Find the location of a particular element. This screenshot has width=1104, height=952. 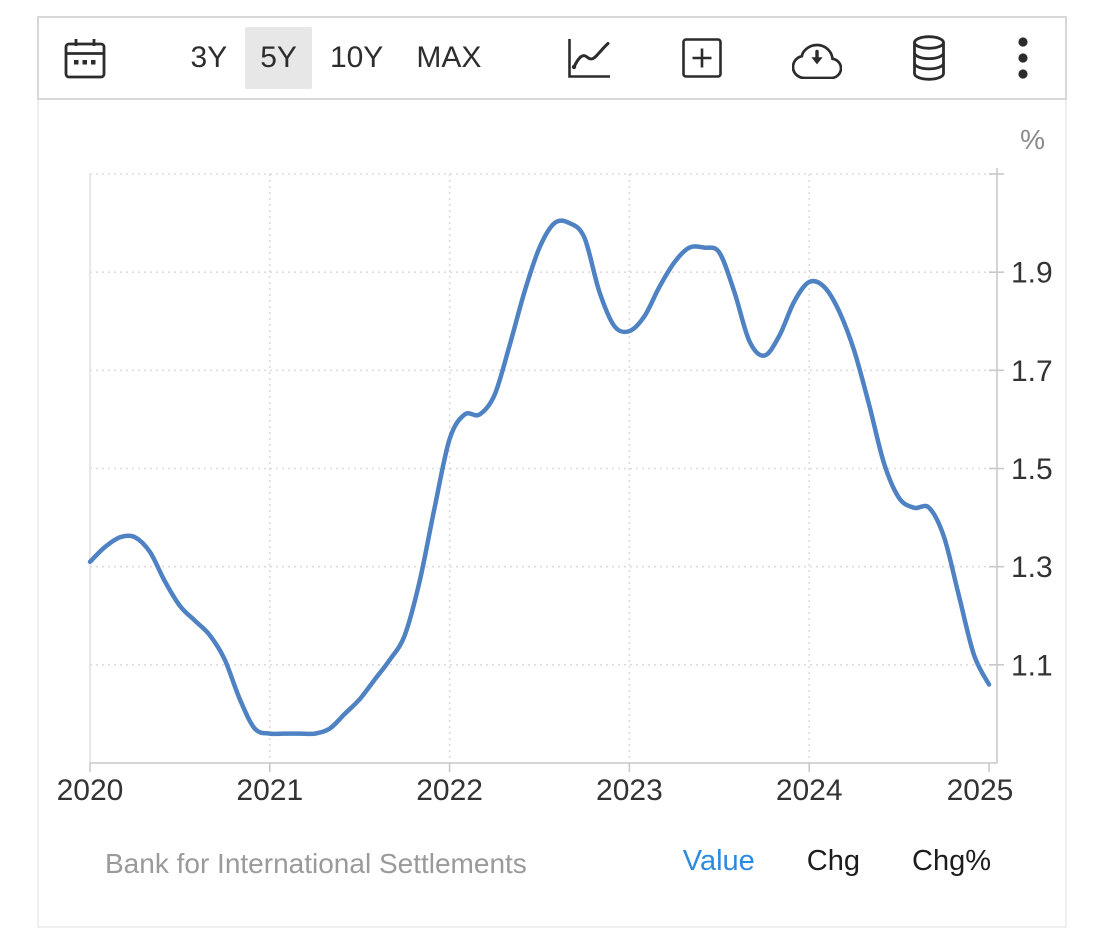

svg-text: 2021 is located at coordinates (269, 790).